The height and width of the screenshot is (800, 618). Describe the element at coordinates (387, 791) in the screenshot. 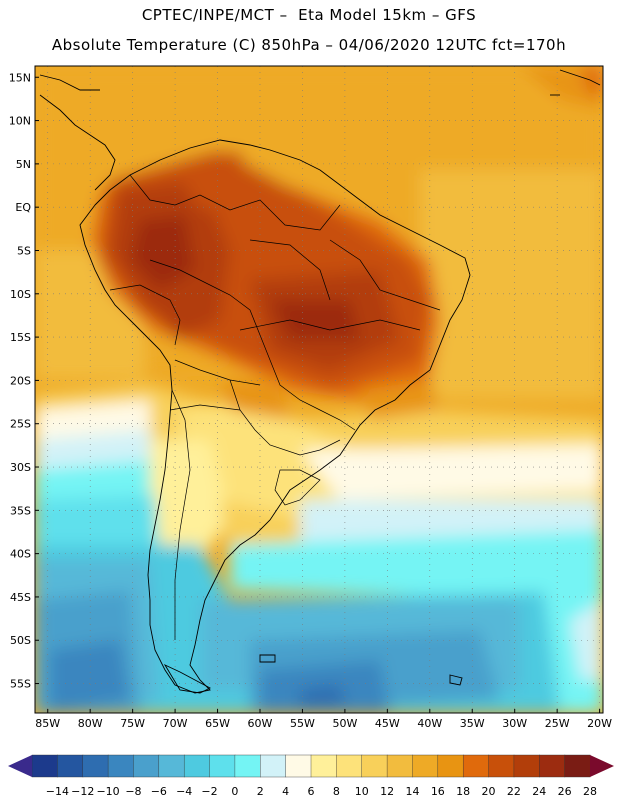

I see `colorbar-label: 12` at that location.